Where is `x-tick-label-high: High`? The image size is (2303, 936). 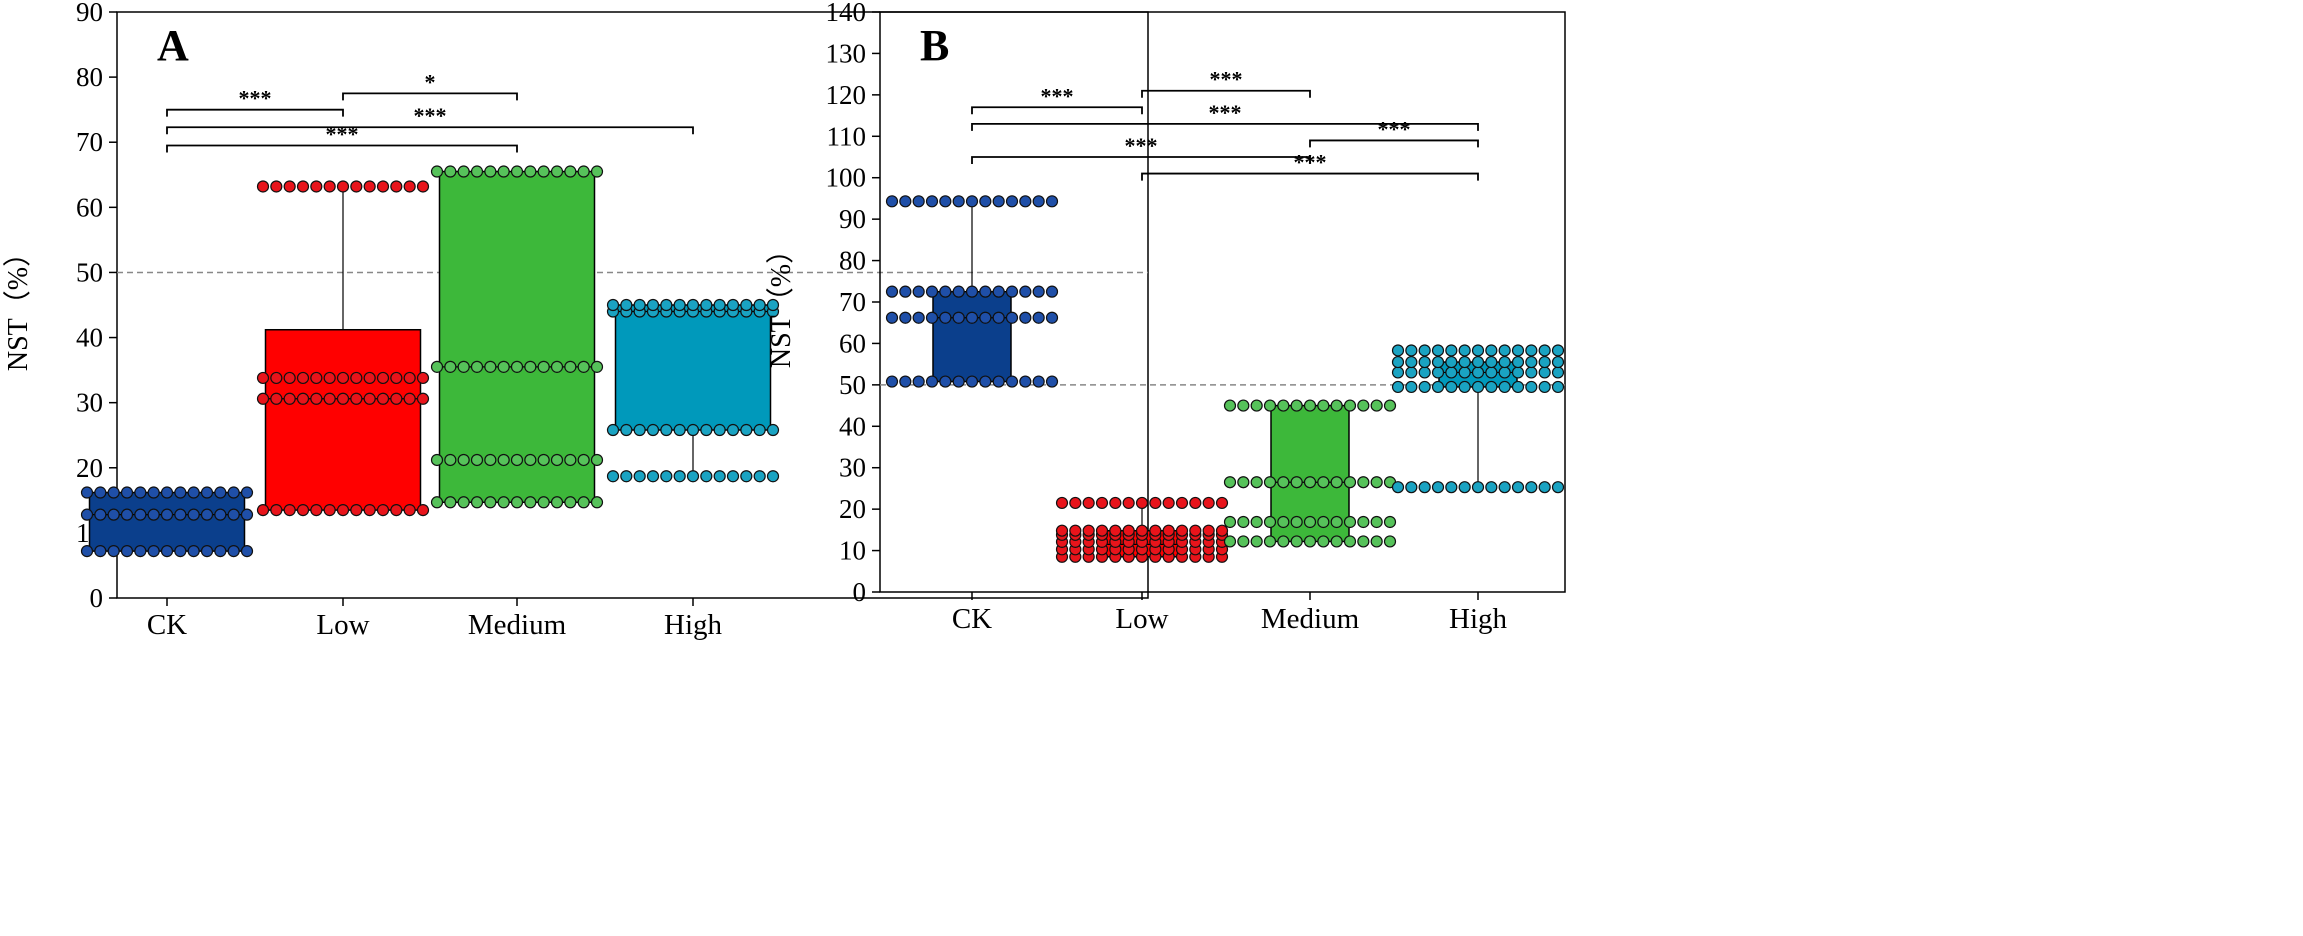
x-tick-label-high: High is located at coordinates (693, 625).